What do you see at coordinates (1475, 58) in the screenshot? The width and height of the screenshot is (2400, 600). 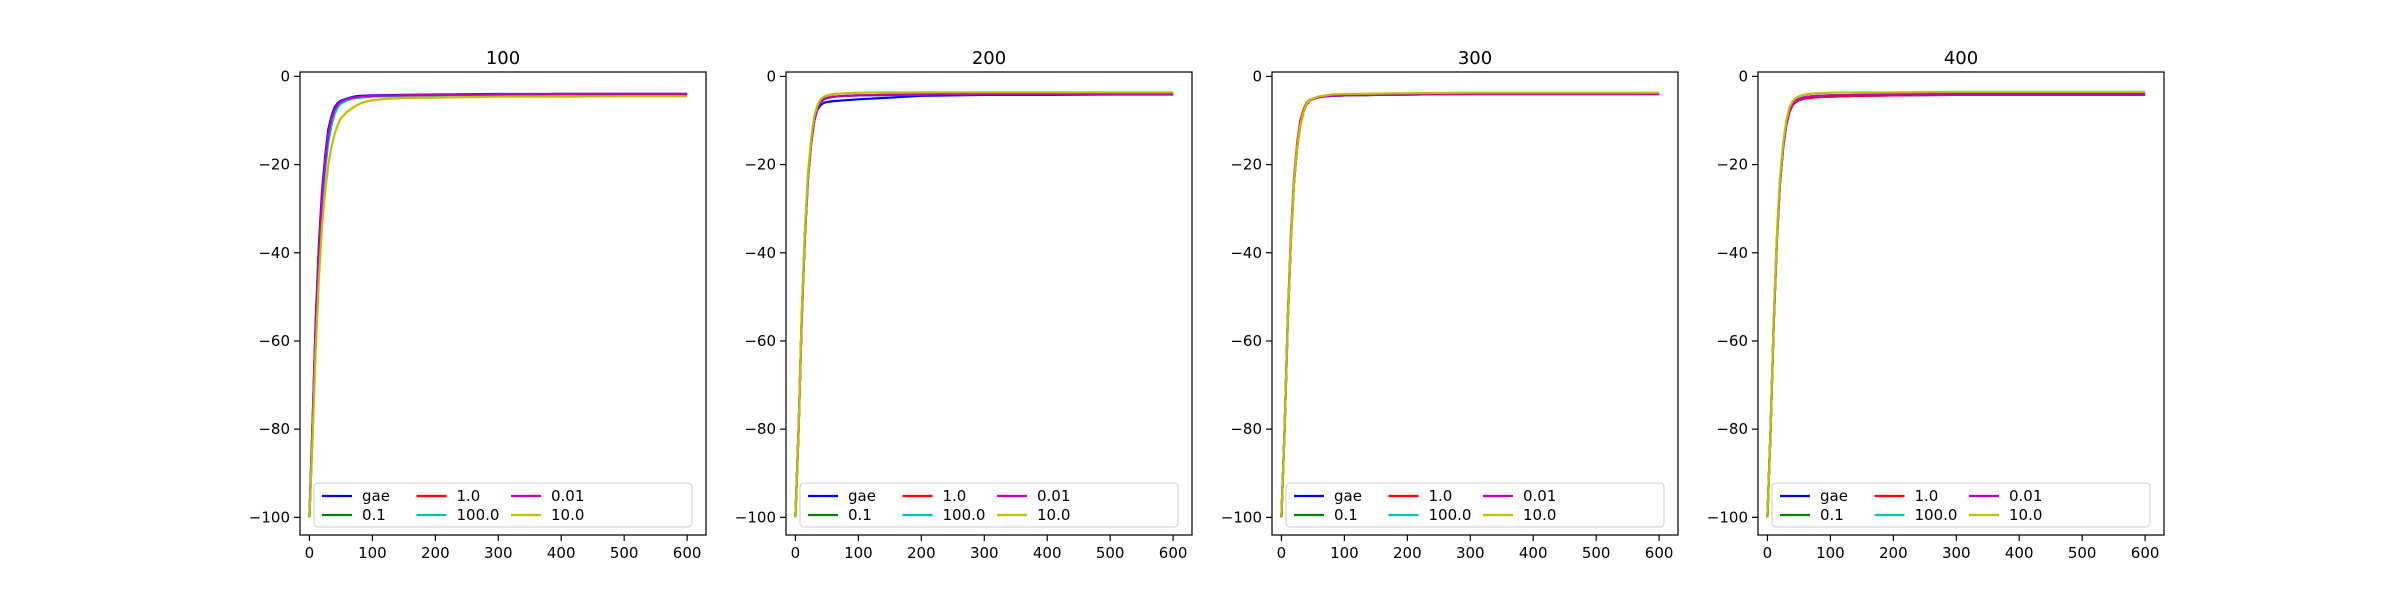 I see `subplot-title: 300` at bounding box center [1475, 58].